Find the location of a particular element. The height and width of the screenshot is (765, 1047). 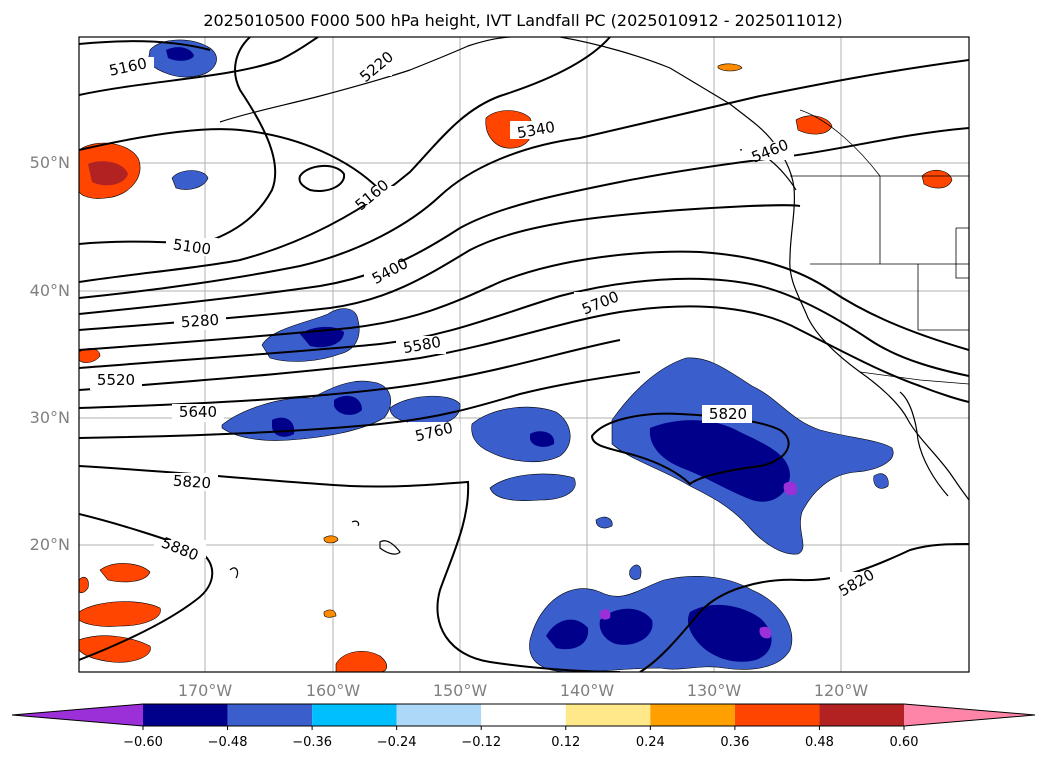

lat-tick-label: 50°N is located at coordinates (50, 162).